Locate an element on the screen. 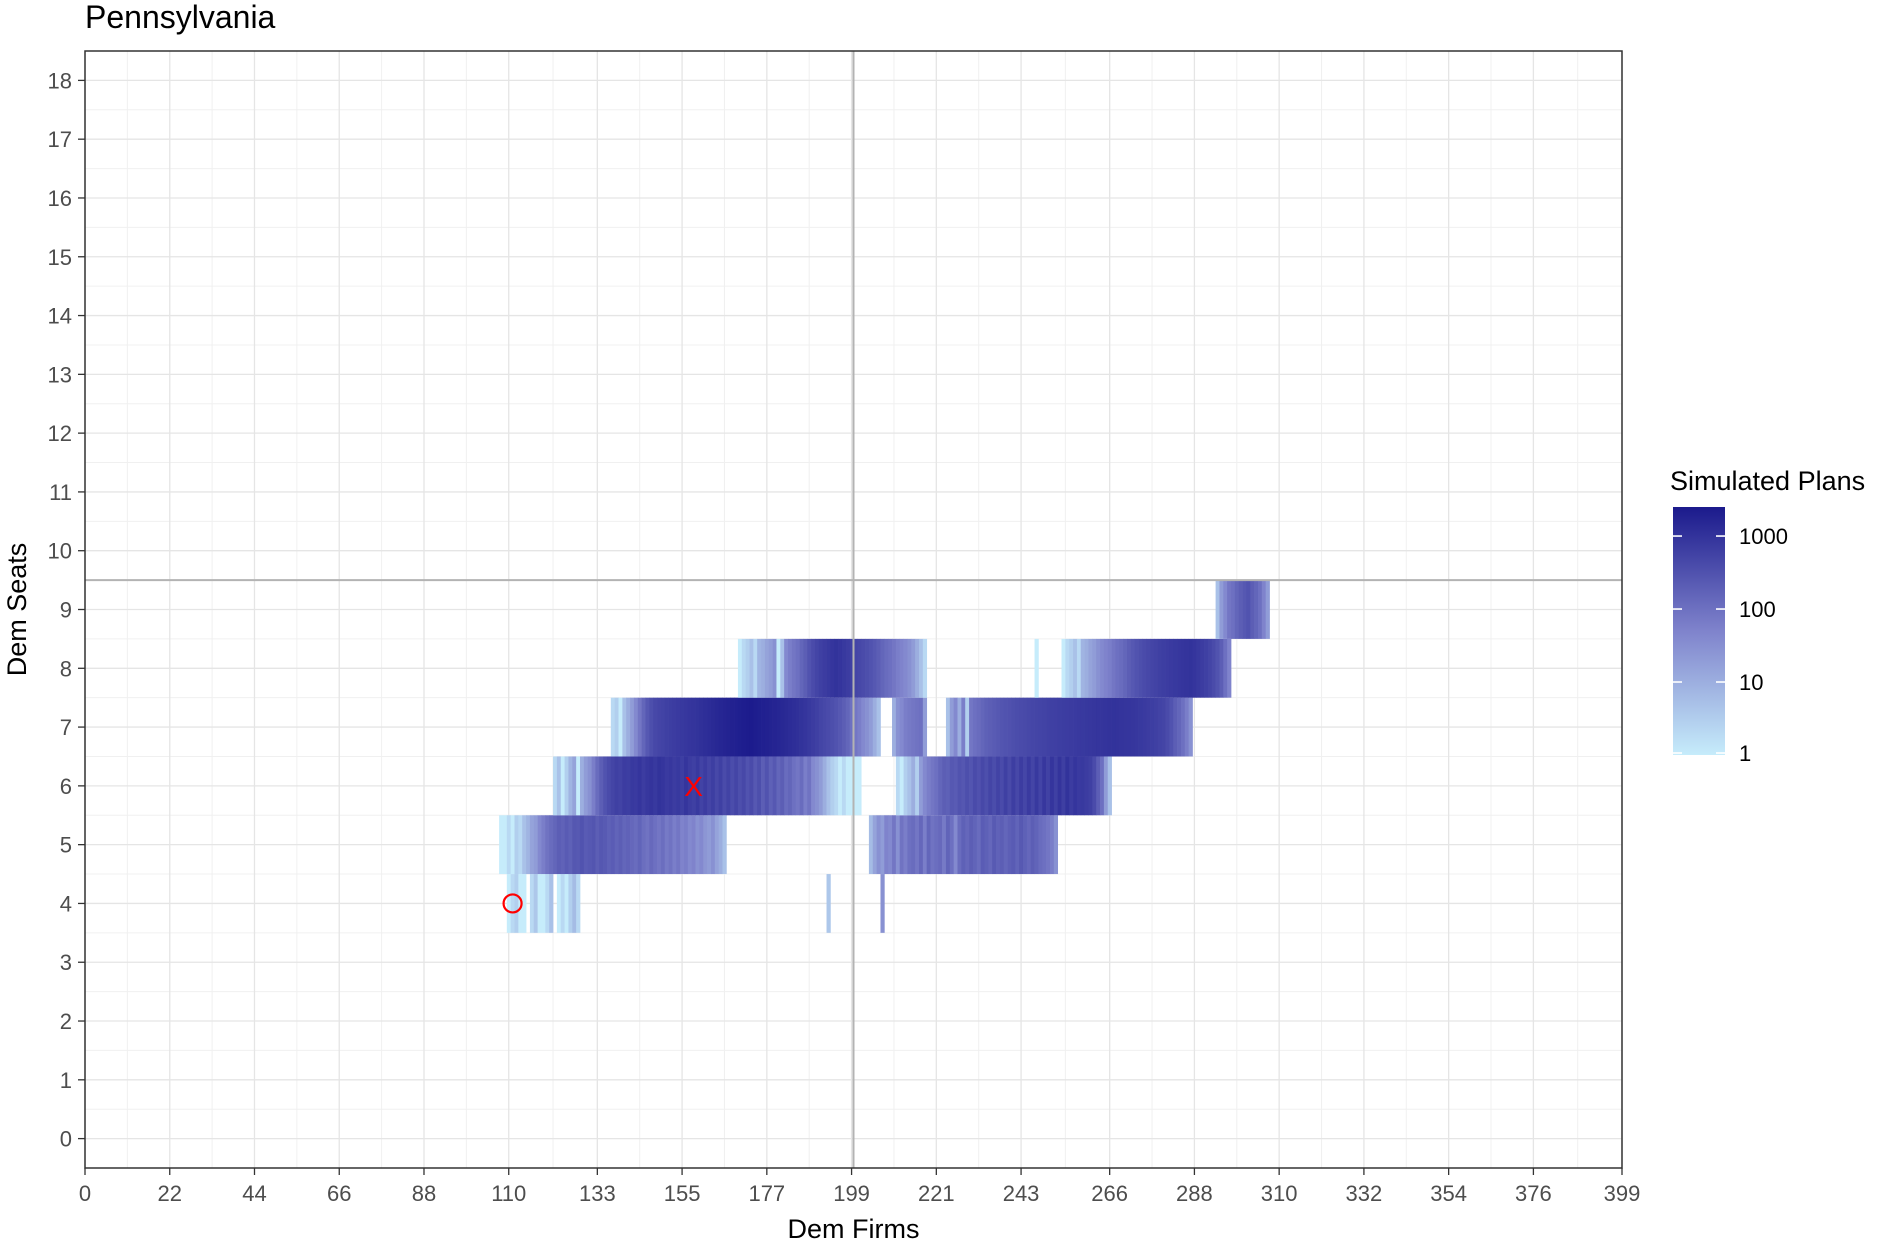 Image resolution: width=1903 pixels, height=1240 pixels. x-axis-title: Dem Firms is located at coordinates (854, 1227).